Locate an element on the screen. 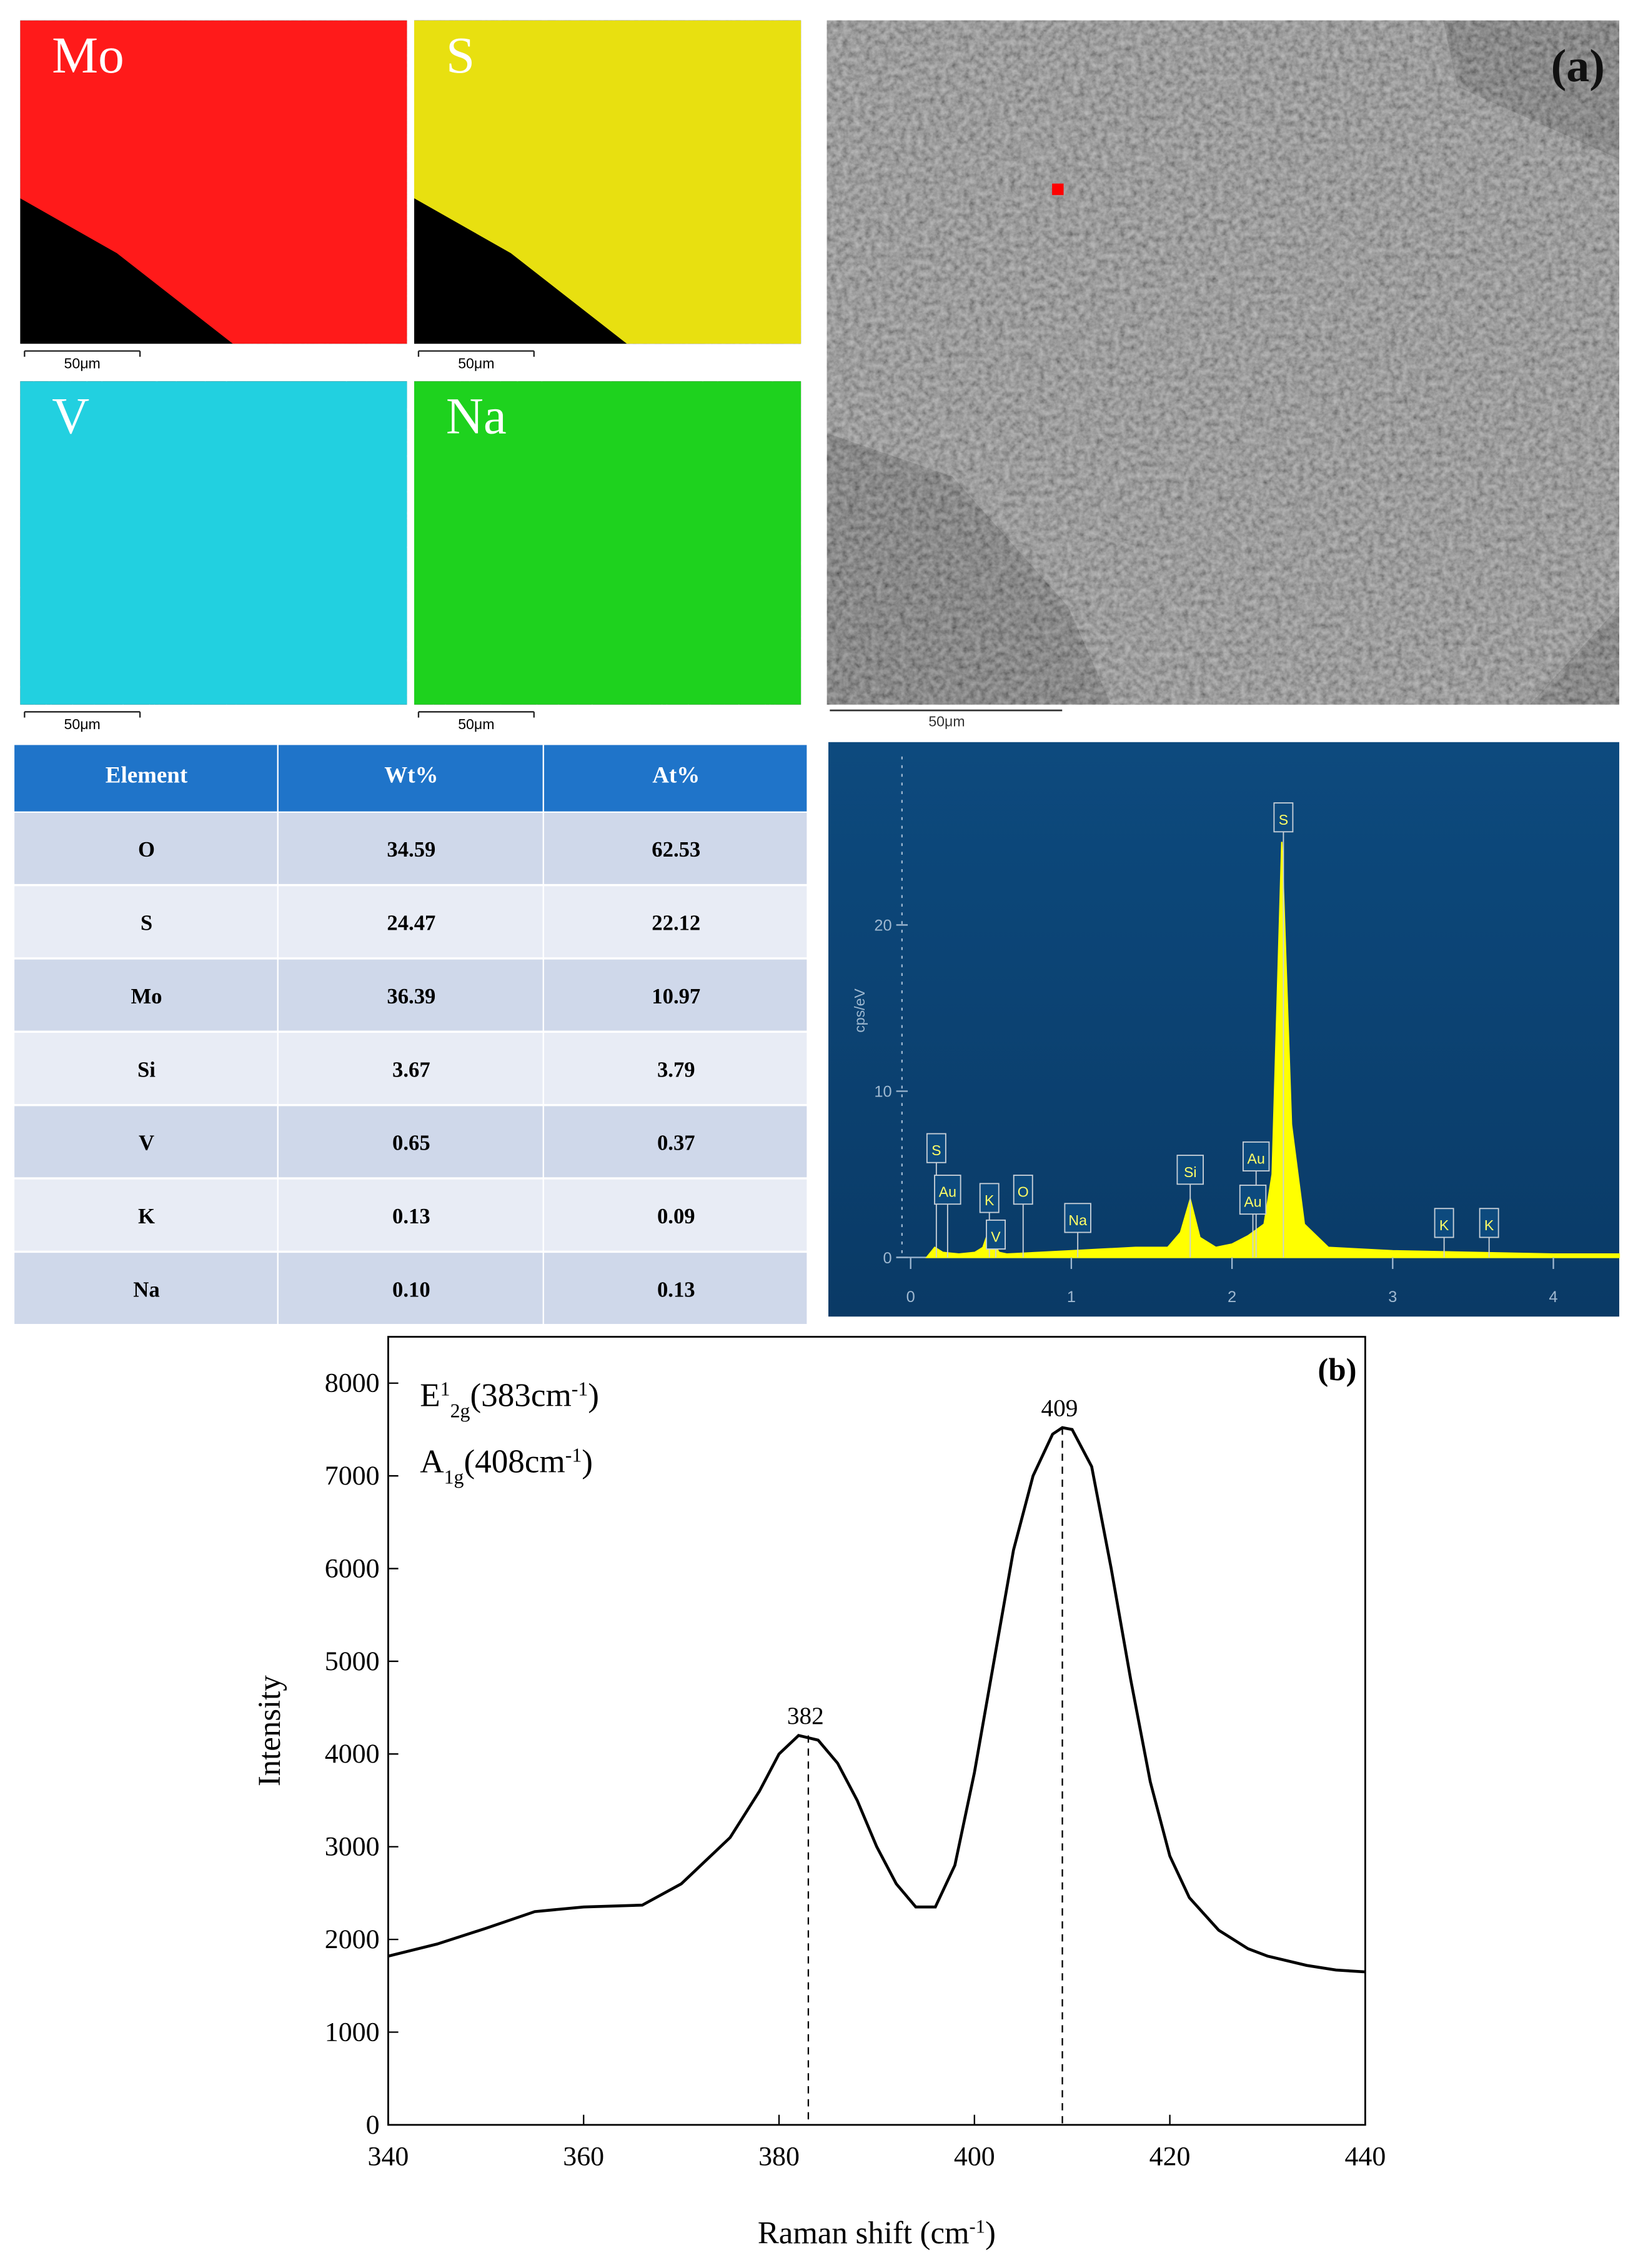 The height and width of the screenshot is (2268, 1638). annotation-label: O is located at coordinates (1024, 1192).